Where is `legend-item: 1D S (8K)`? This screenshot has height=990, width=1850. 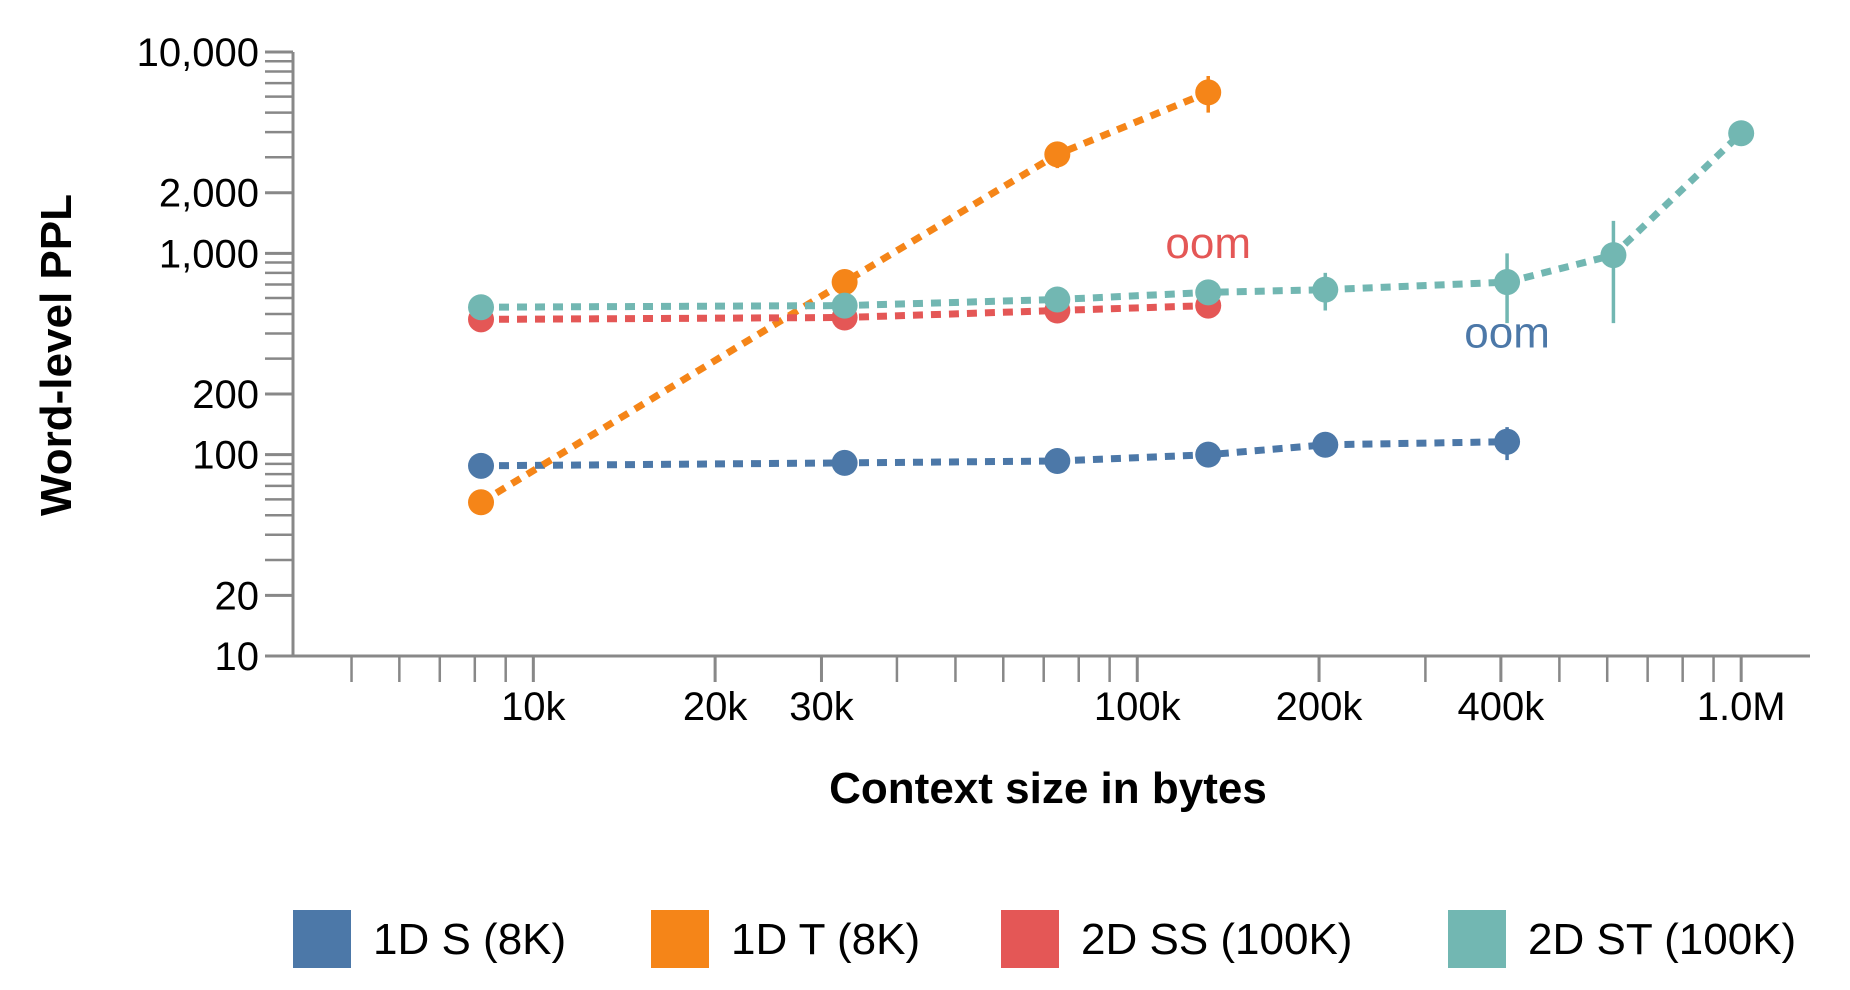 legend-item: 1D S (8K) is located at coordinates (429, 939).